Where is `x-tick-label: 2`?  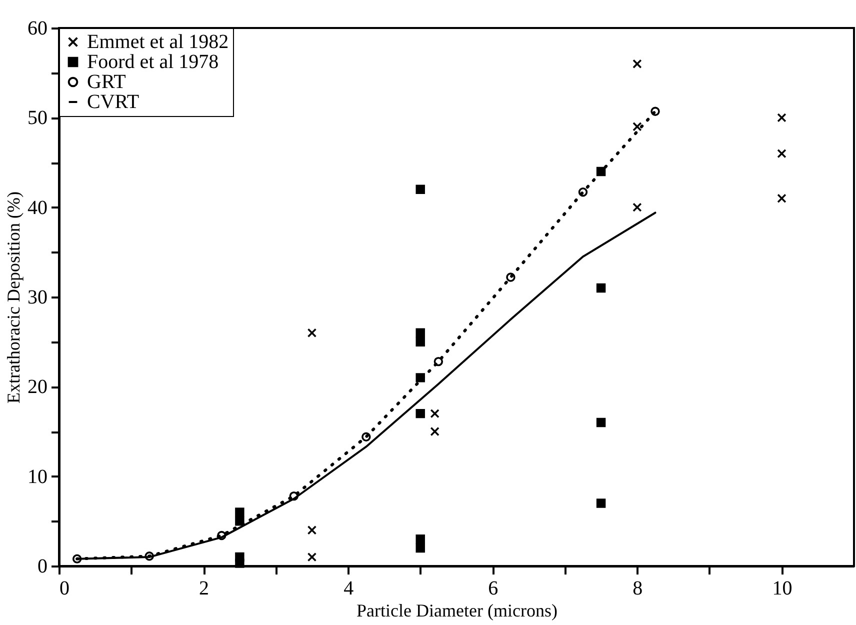 x-tick-label: 2 is located at coordinates (204, 589).